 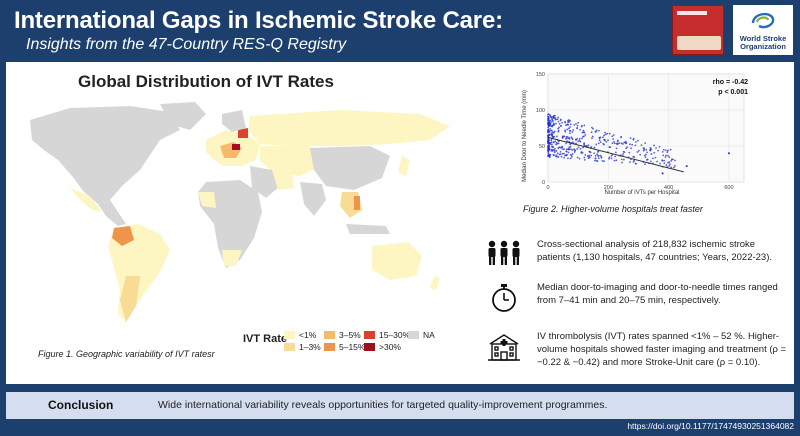 What do you see at coordinates (421, 335) in the screenshot?
I see `legend-item: NA` at bounding box center [421, 335].